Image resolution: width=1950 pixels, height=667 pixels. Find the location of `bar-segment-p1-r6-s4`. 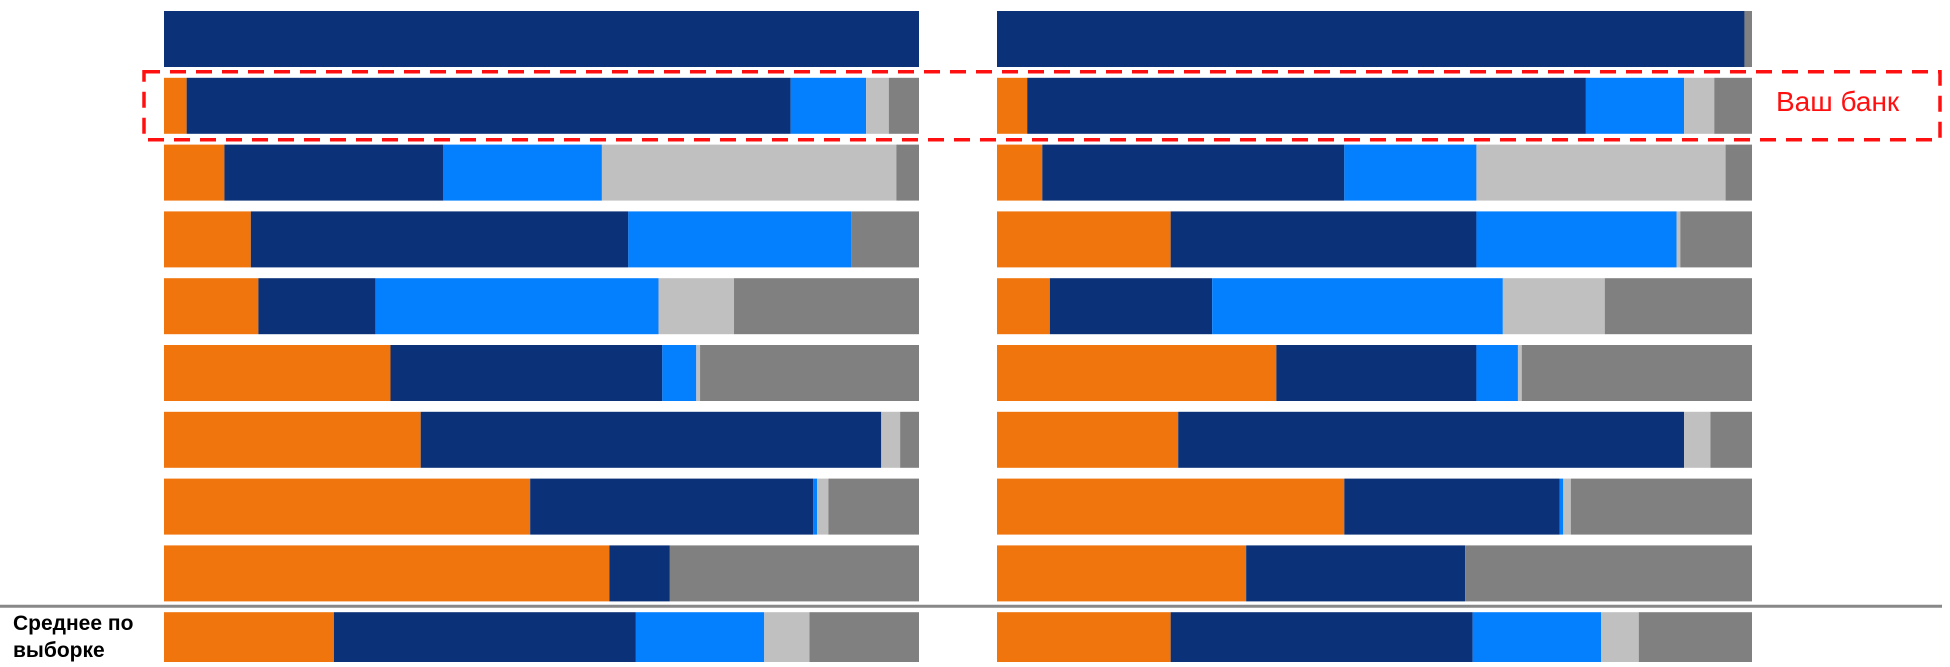

bar-segment-p1-r6-s4 is located at coordinates (698, 373).